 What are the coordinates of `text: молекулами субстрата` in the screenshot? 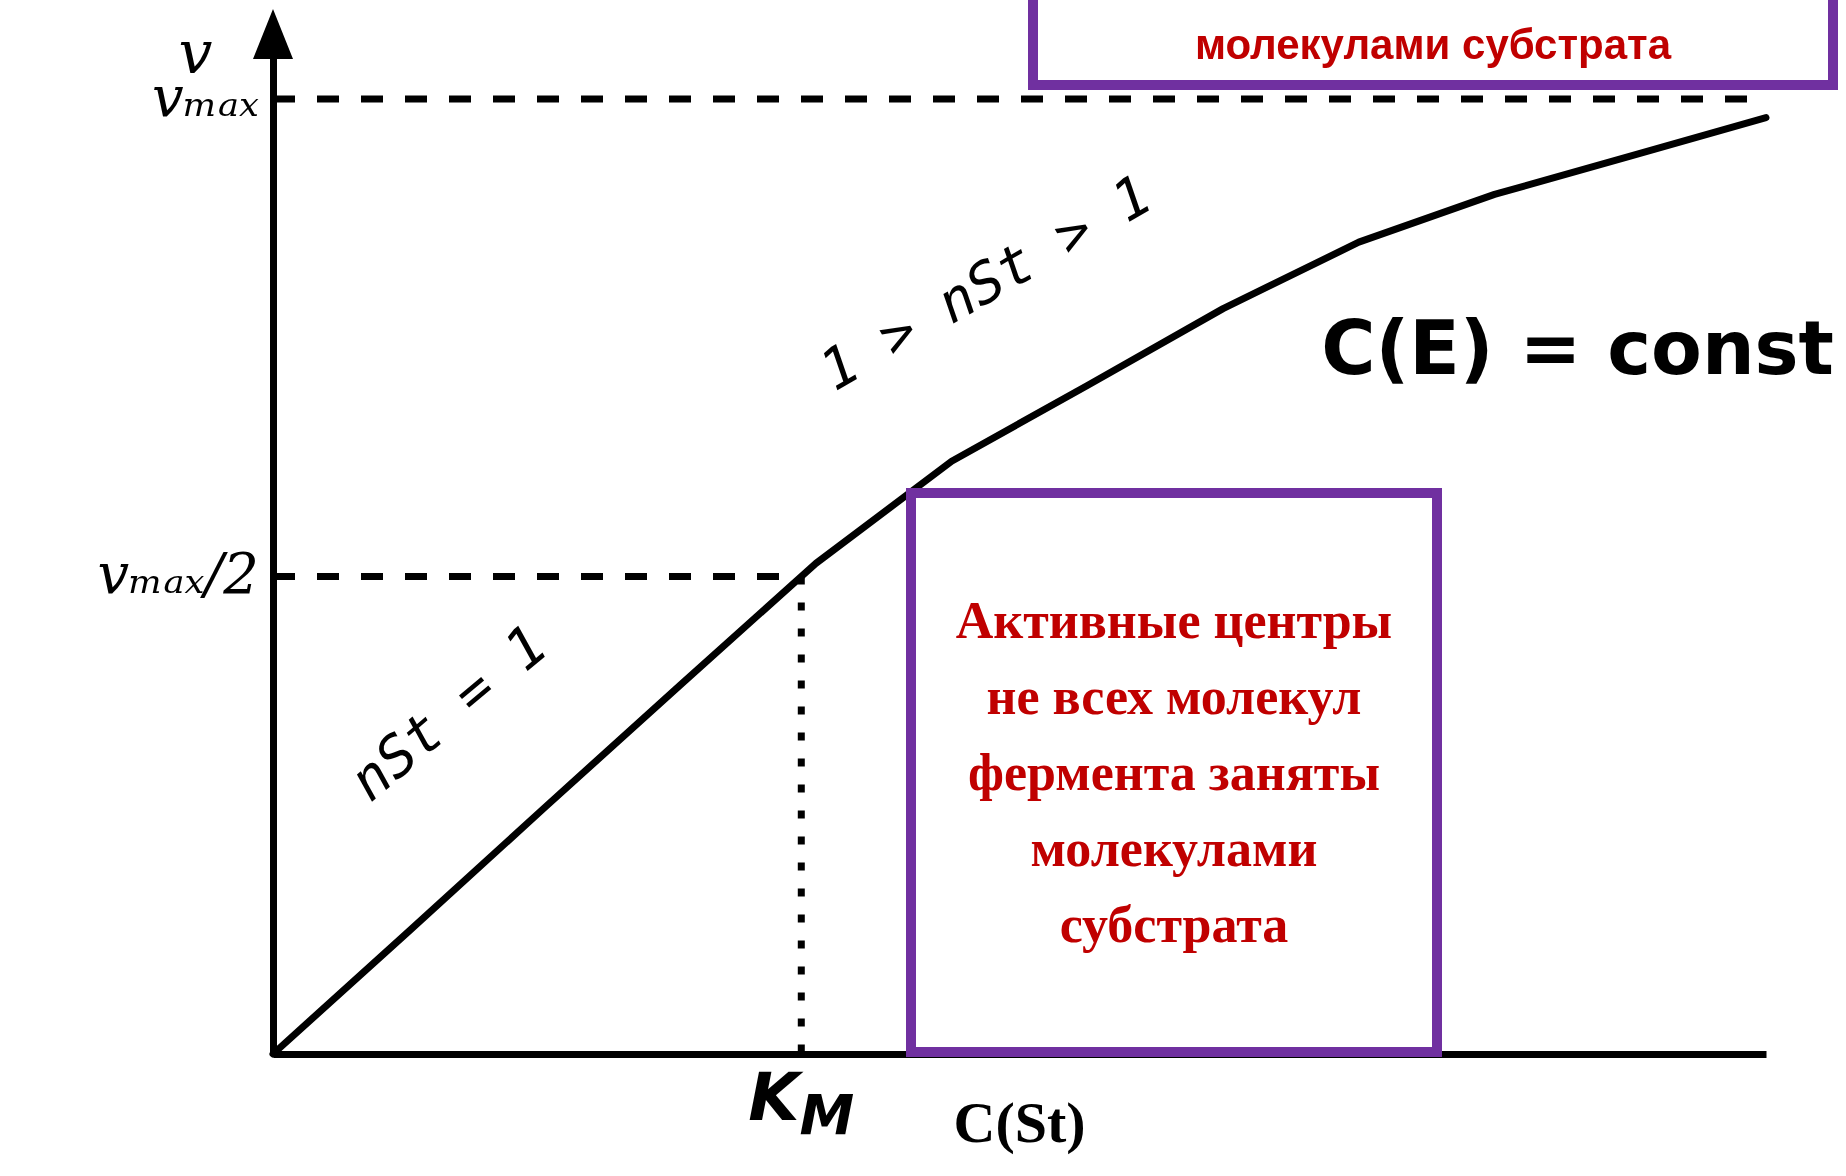 It's located at (1432, 45).